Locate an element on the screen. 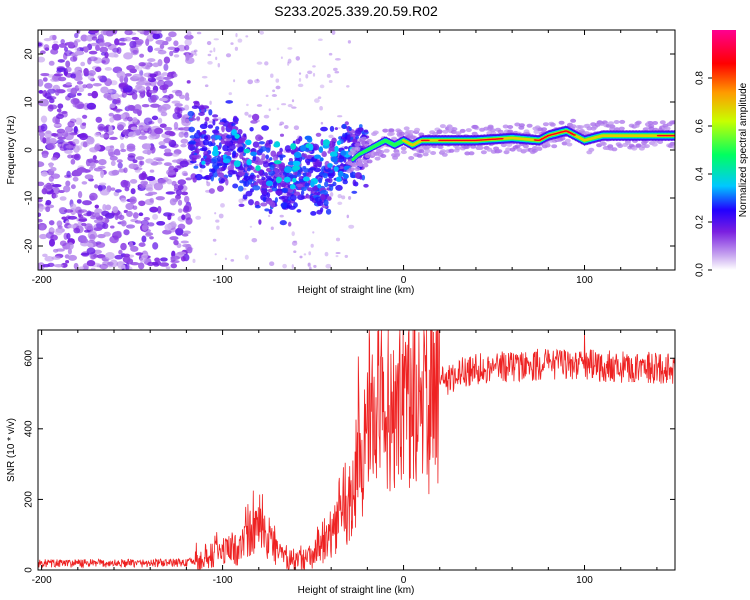 Image resolution: width=750 pixels, height=600 pixels. spectrogram-ytick-label: 0 is located at coordinates (29, 150).